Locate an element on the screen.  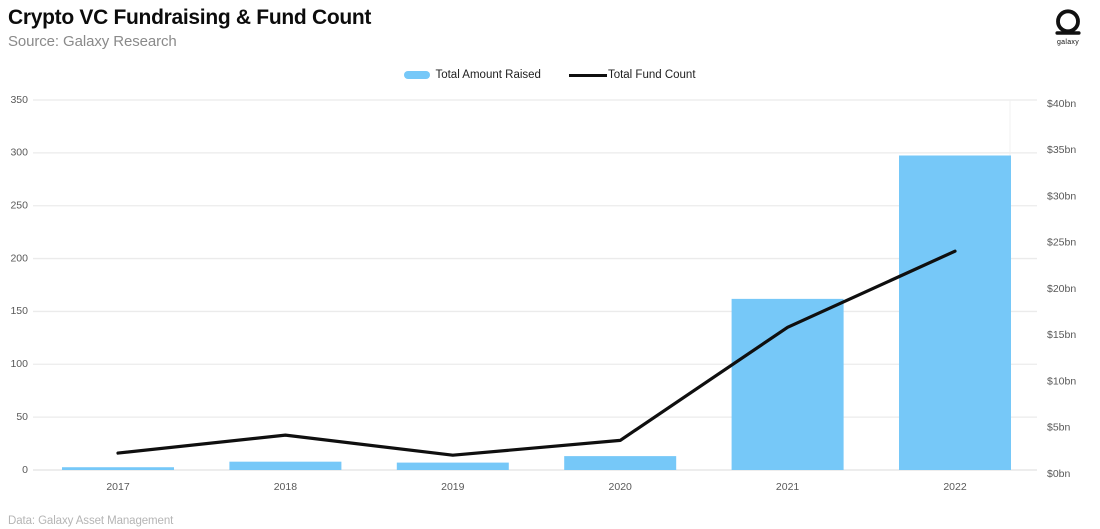
chart-footnote: Data: Galaxy Asset Management is located at coordinates (91, 520).